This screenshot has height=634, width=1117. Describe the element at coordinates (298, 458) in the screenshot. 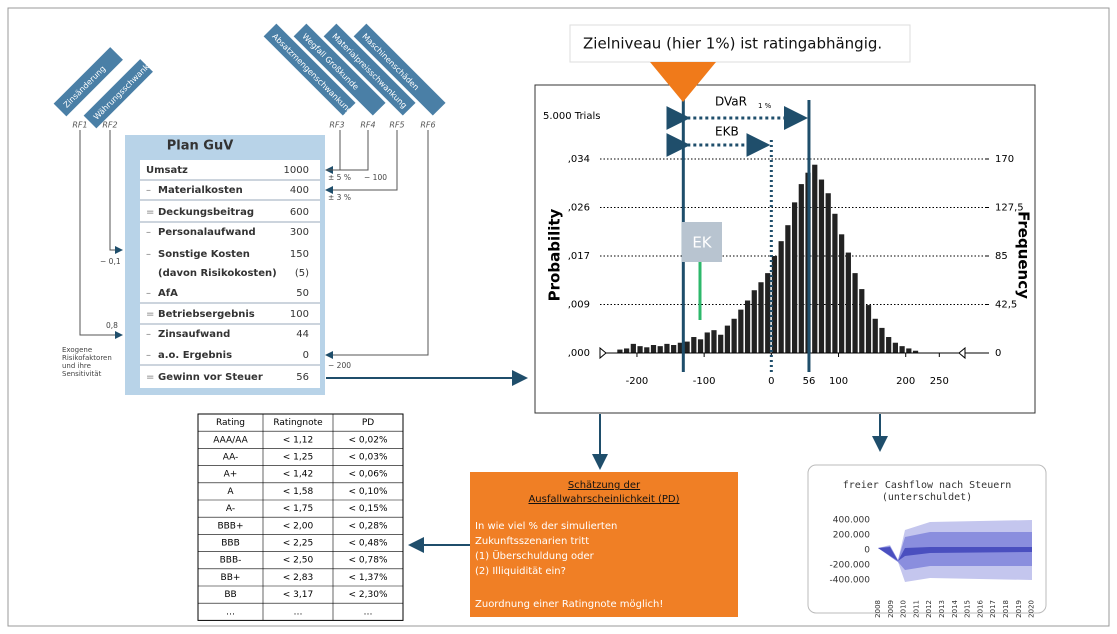

I see `table-cell: < 1,25` at that location.